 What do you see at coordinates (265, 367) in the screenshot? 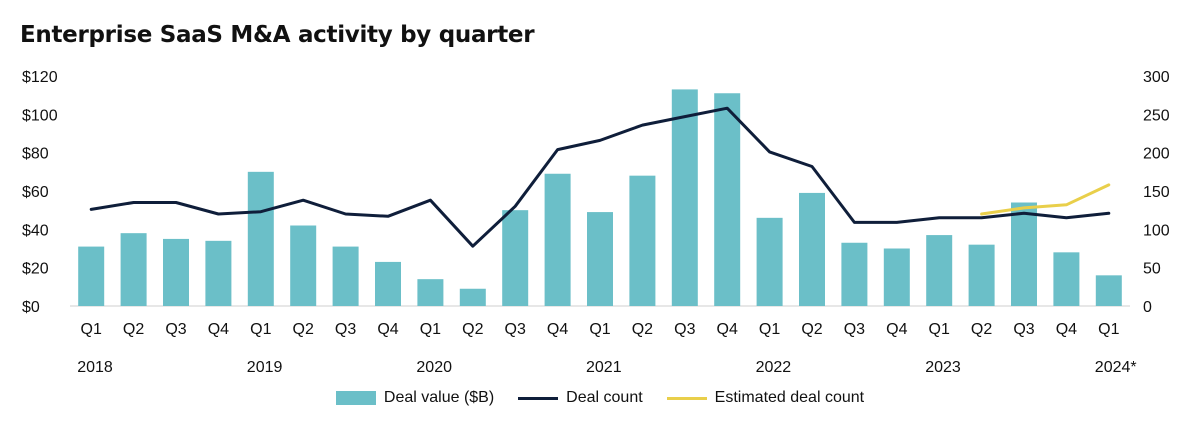
I see `x-axis-year-label: 2019` at bounding box center [265, 367].